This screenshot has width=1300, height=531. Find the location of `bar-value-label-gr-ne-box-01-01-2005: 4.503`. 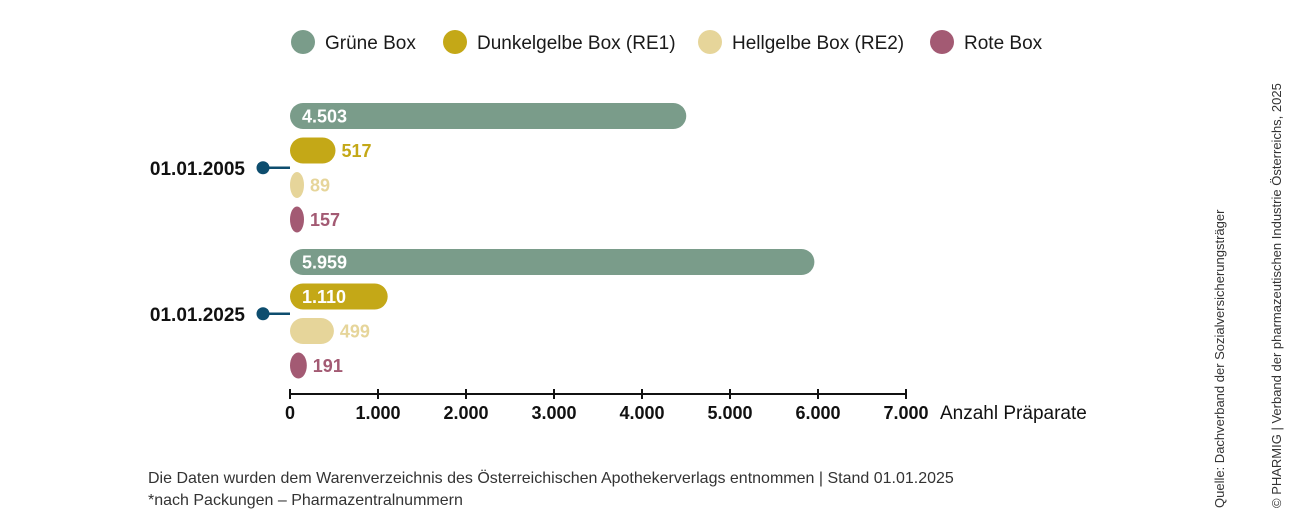

bar-value-label-gr-ne-box-01-01-2005: 4.503 is located at coordinates (324, 117).